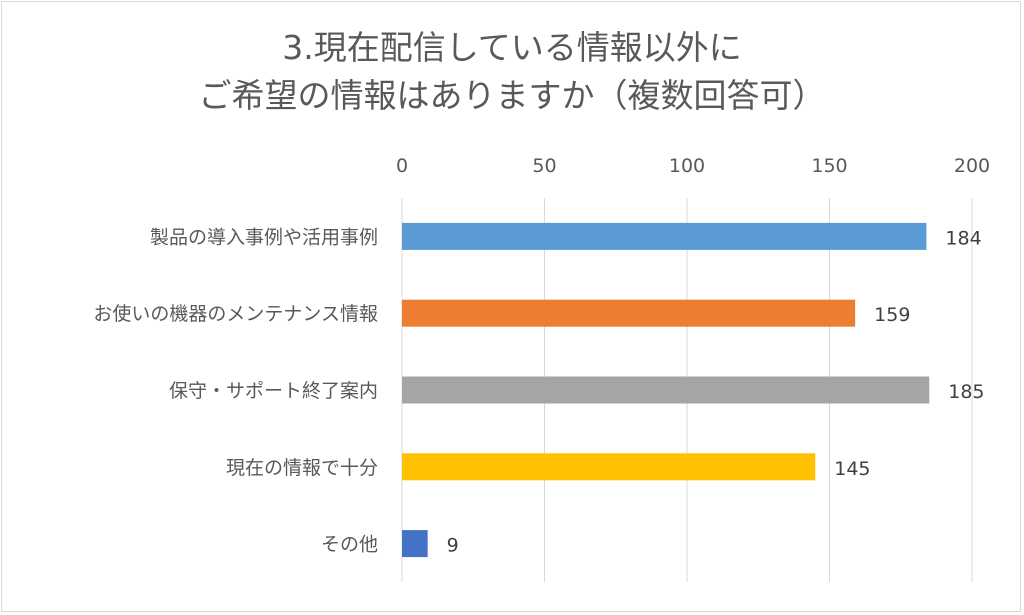 The width and height of the screenshot is (1024, 615). Describe the element at coordinates (687, 166) in the screenshot. I see `x-tick-label: 100` at that location.